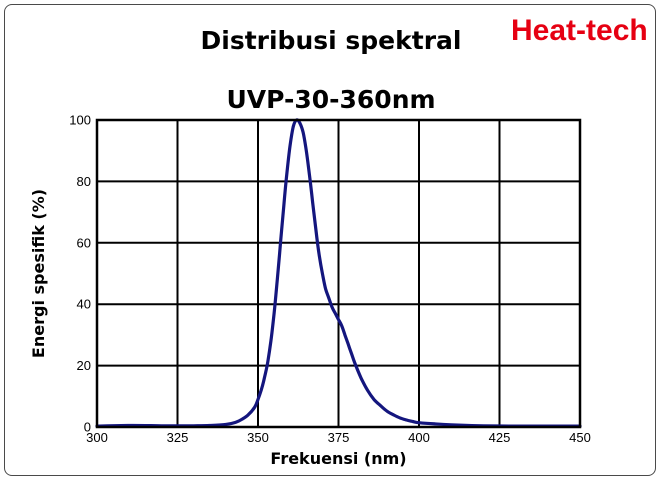 The width and height of the screenshot is (662, 481). I want to click on y-tick-label: 60, so click(84, 242).